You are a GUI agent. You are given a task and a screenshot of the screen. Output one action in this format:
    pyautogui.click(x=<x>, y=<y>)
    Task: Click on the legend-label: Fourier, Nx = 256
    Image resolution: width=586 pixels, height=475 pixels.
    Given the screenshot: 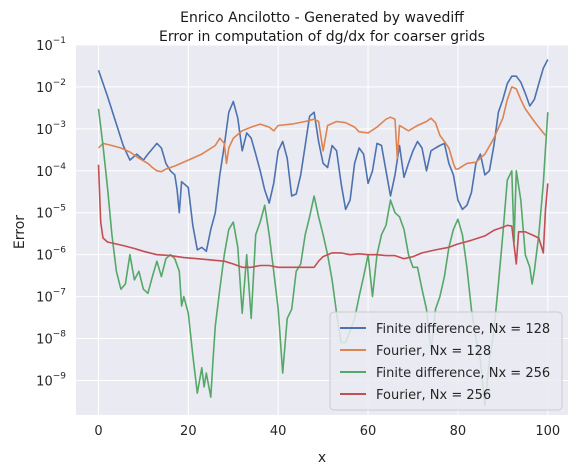 What is the action you would take?
    pyautogui.click(x=433, y=395)
    